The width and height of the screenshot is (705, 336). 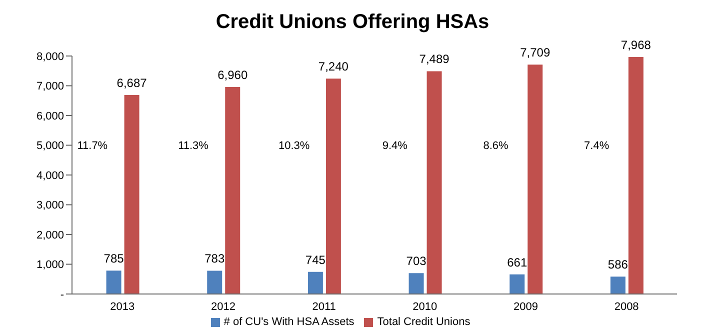 I want to click on x-tick-label: 2011, so click(x=324, y=306).